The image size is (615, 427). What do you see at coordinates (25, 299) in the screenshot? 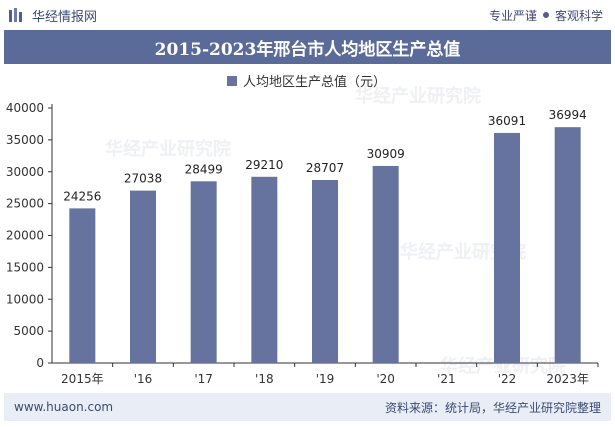
I see `y-tick-label: 10000` at bounding box center [25, 299].